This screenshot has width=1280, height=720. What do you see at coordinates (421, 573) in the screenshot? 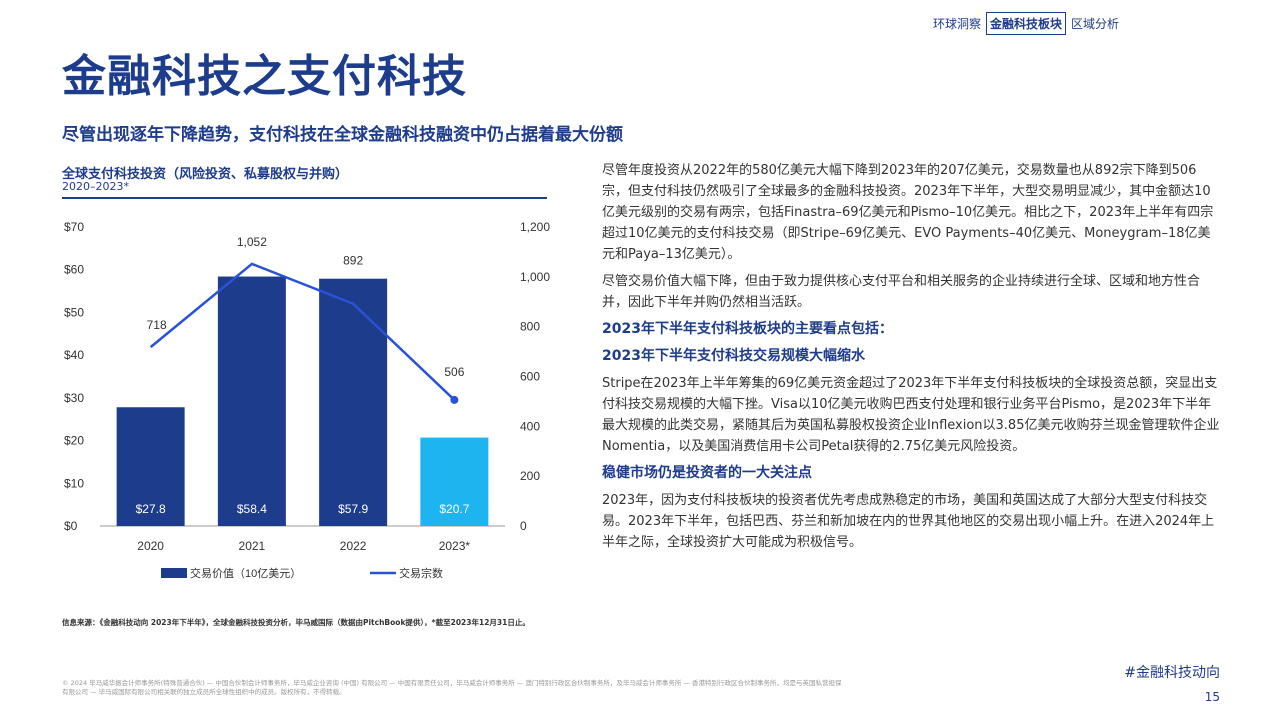
I see `legend-label-deal-count: 交易宗数` at bounding box center [421, 573].